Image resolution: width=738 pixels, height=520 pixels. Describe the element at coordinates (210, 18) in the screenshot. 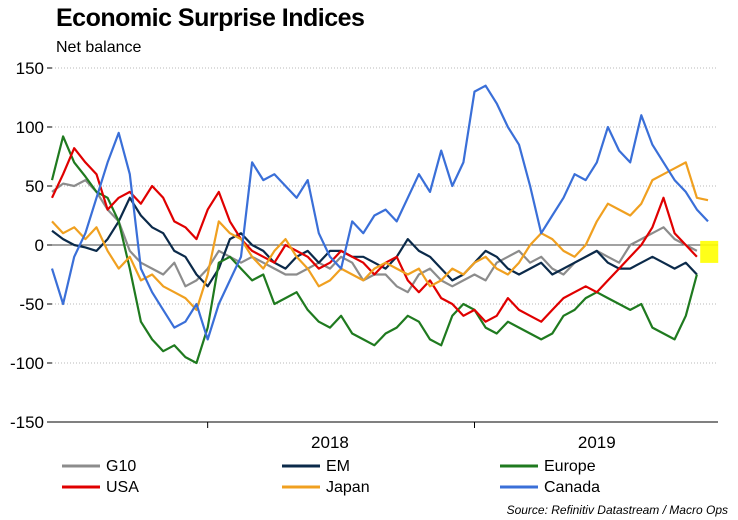

I see `chart-title: Economic Surprise Indices` at that location.